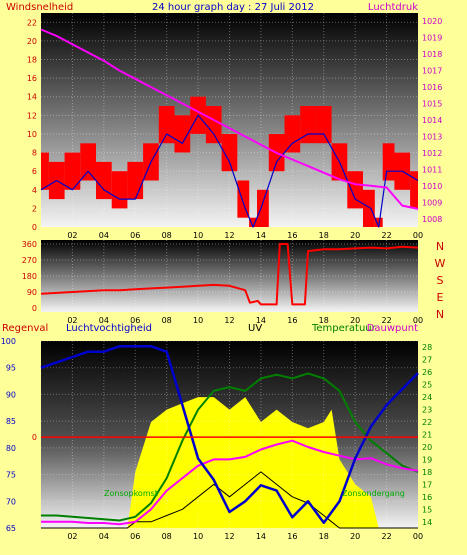  I want to click on rain-label: Regenval, so click(25, 328).